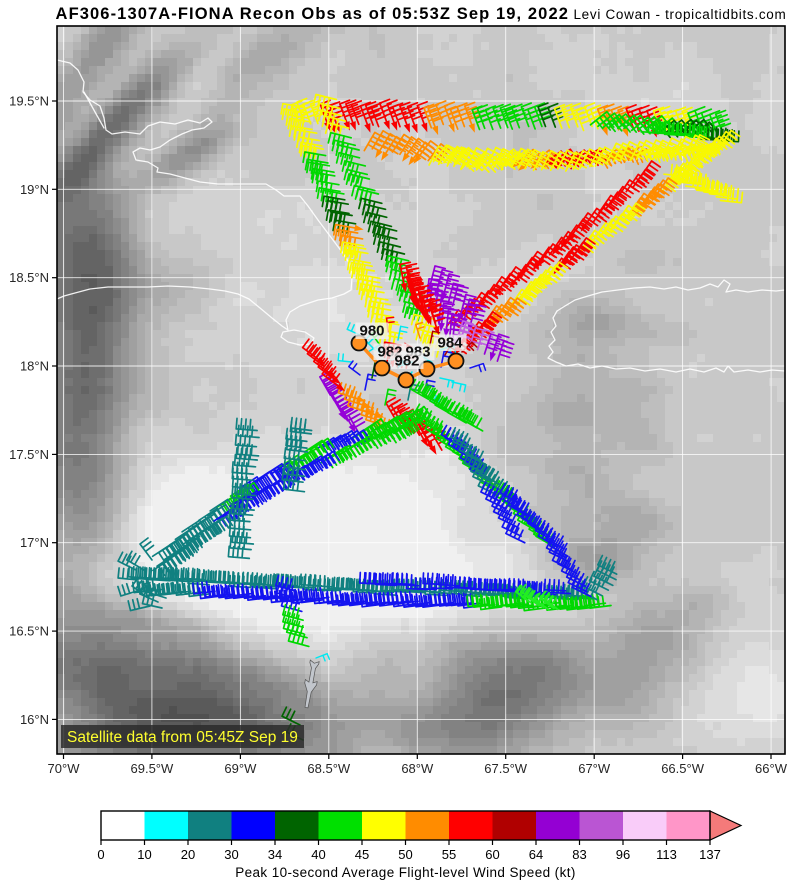 The width and height of the screenshot is (800, 888). I want to click on svg-text: 69°W, so click(240, 768).